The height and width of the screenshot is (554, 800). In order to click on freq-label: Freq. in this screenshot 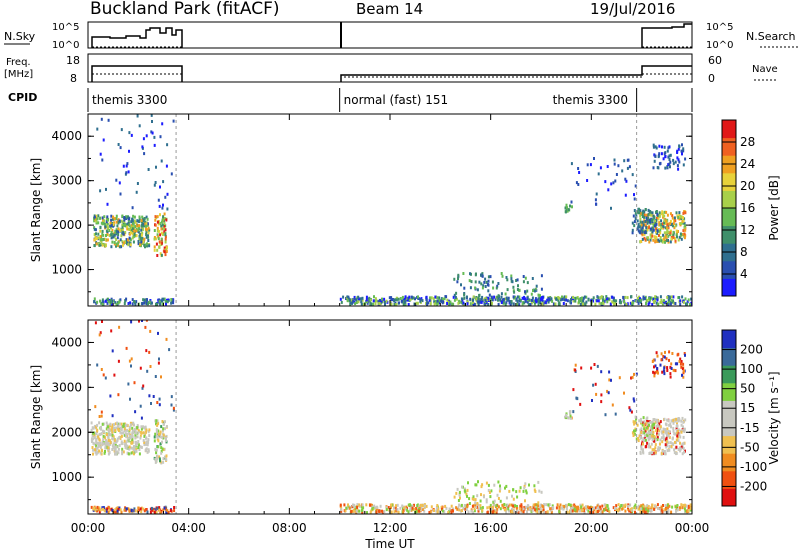, I will do `click(18, 62)`.